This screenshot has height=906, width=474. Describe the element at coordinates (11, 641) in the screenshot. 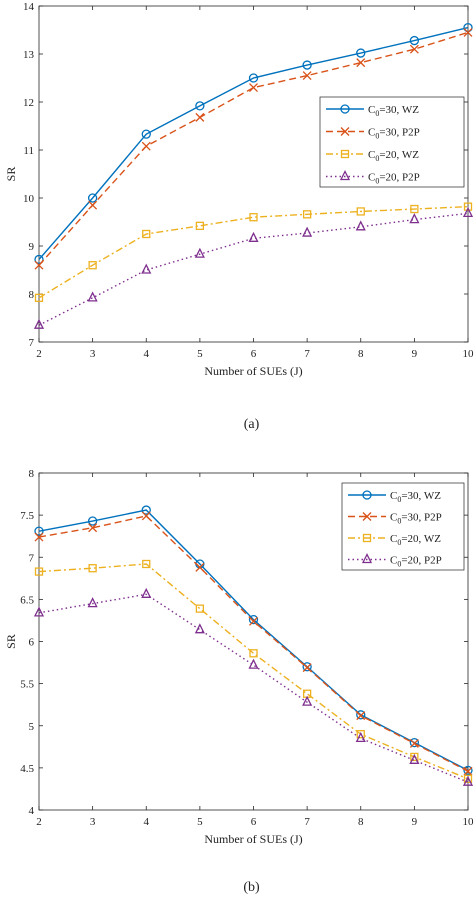

I see `b-y-axis-label: SR` at that location.